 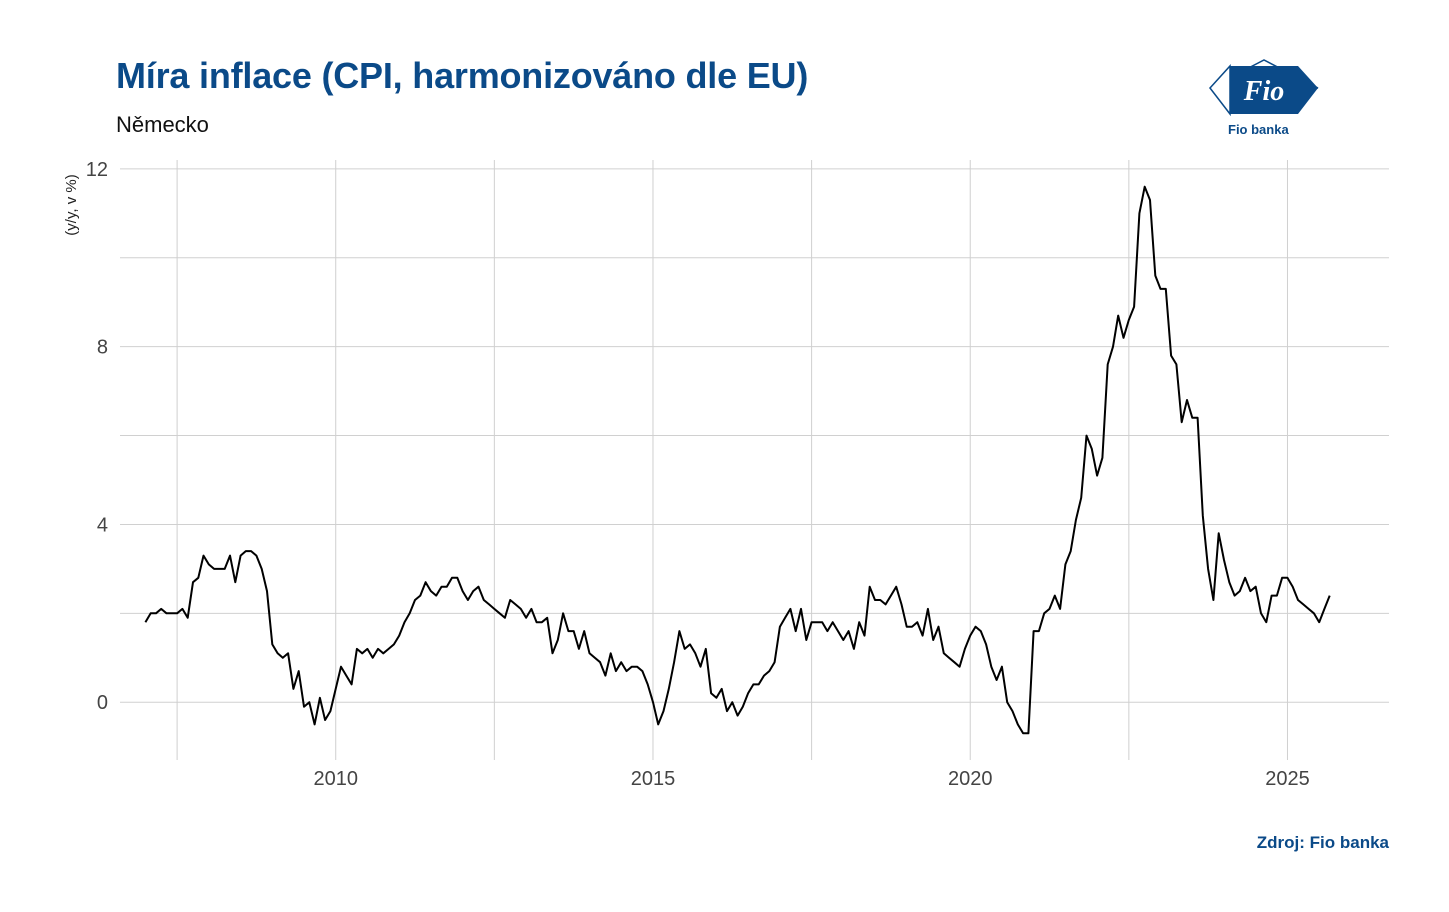 I want to click on y-tick-label: 12, so click(x=97, y=170).